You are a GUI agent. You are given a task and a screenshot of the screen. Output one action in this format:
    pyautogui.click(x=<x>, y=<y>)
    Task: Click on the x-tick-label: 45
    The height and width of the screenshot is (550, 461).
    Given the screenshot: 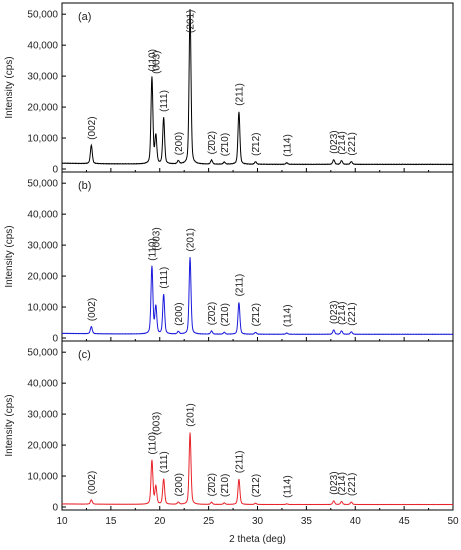 What is the action you would take?
    pyautogui.click(x=405, y=521)
    